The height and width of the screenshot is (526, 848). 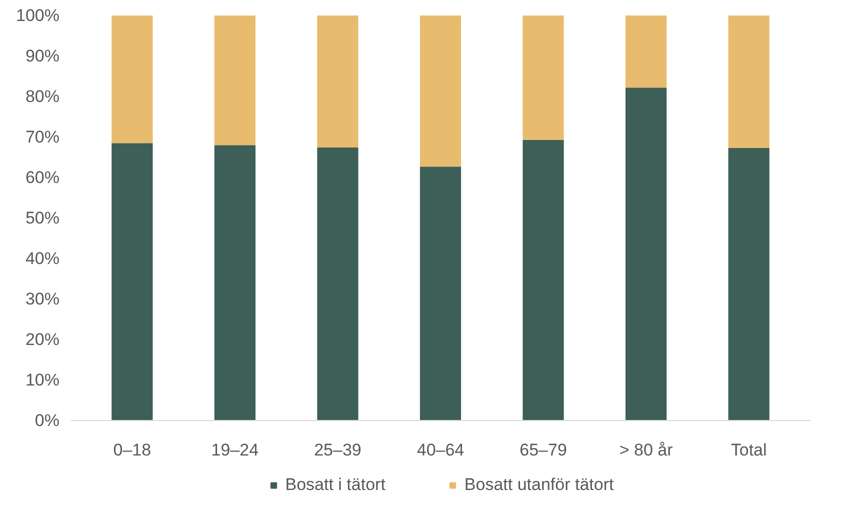 What do you see at coordinates (42, 96) in the screenshot?
I see `y-tick-label: 80%` at bounding box center [42, 96].